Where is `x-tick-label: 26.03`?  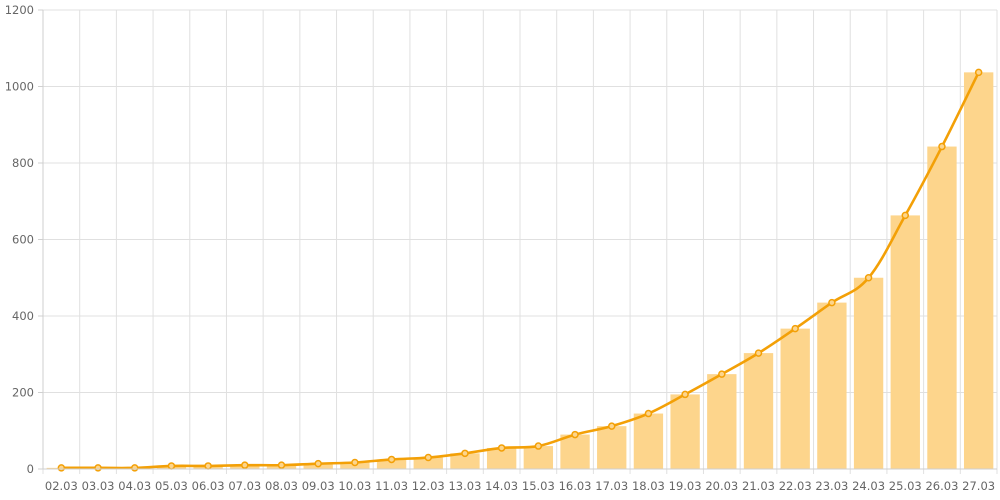 x-tick-label: 26.03 is located at coordinates (941, 486).